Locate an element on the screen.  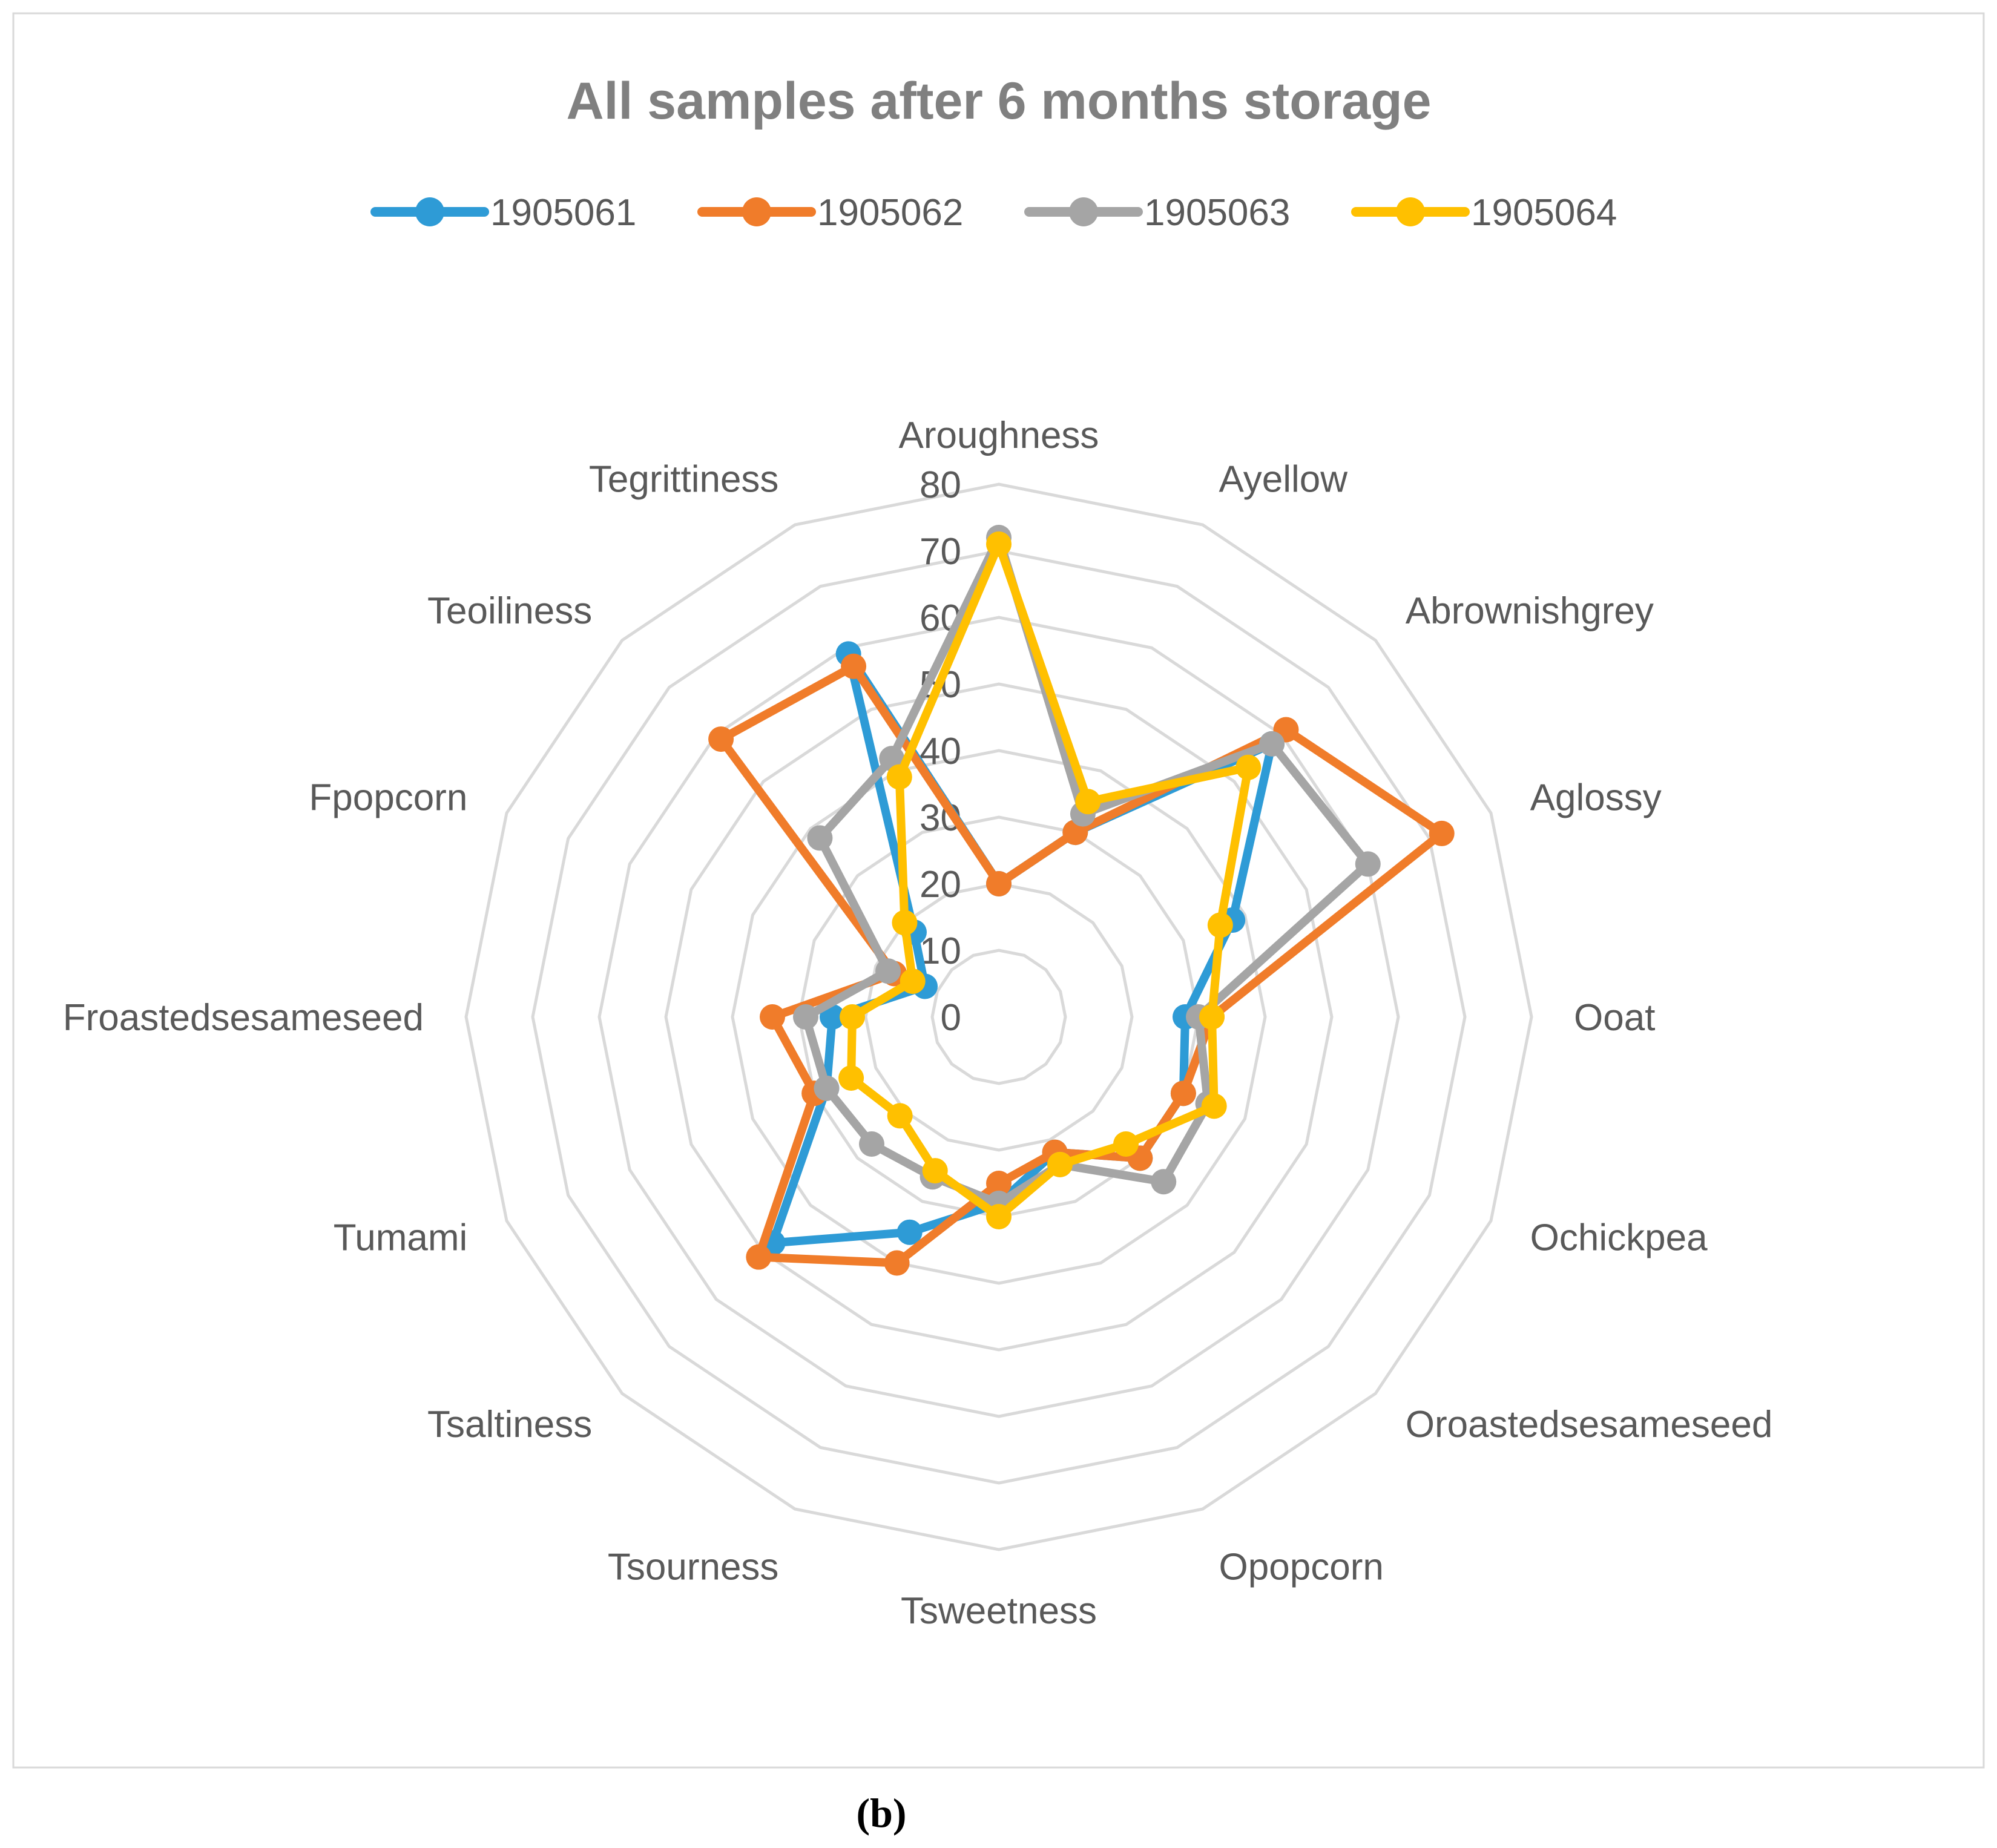
legend-item: 1905064 is located at coordinates (1484, 213).